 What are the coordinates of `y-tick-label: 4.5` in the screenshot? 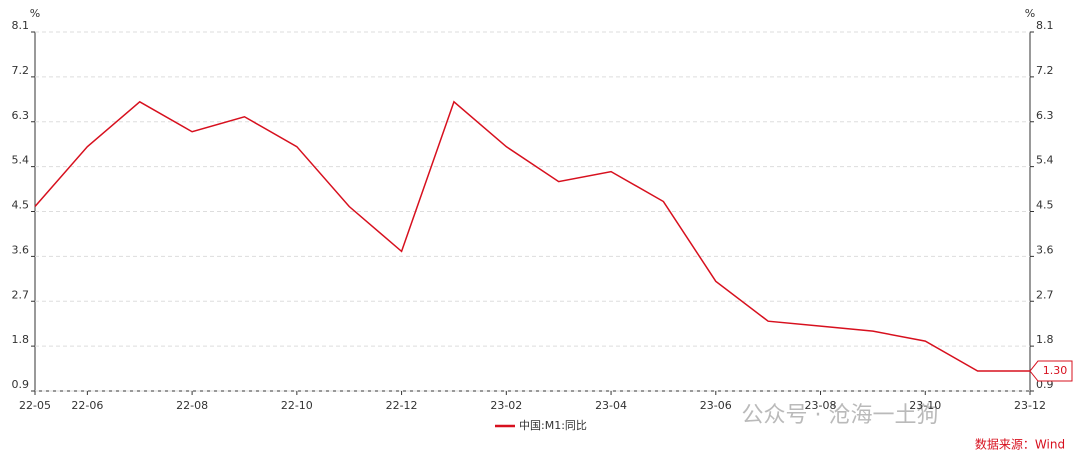 It's located at (21, 205).